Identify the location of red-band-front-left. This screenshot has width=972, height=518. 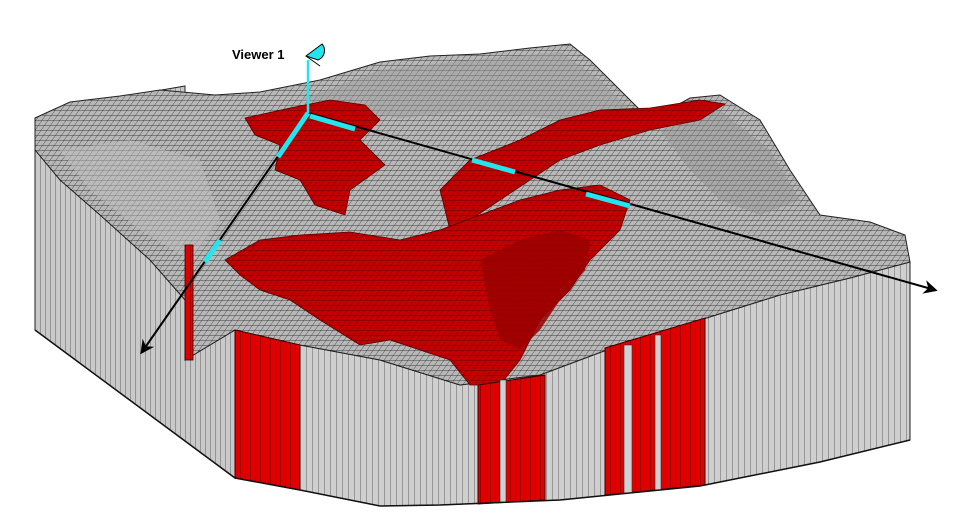
(267, 410).